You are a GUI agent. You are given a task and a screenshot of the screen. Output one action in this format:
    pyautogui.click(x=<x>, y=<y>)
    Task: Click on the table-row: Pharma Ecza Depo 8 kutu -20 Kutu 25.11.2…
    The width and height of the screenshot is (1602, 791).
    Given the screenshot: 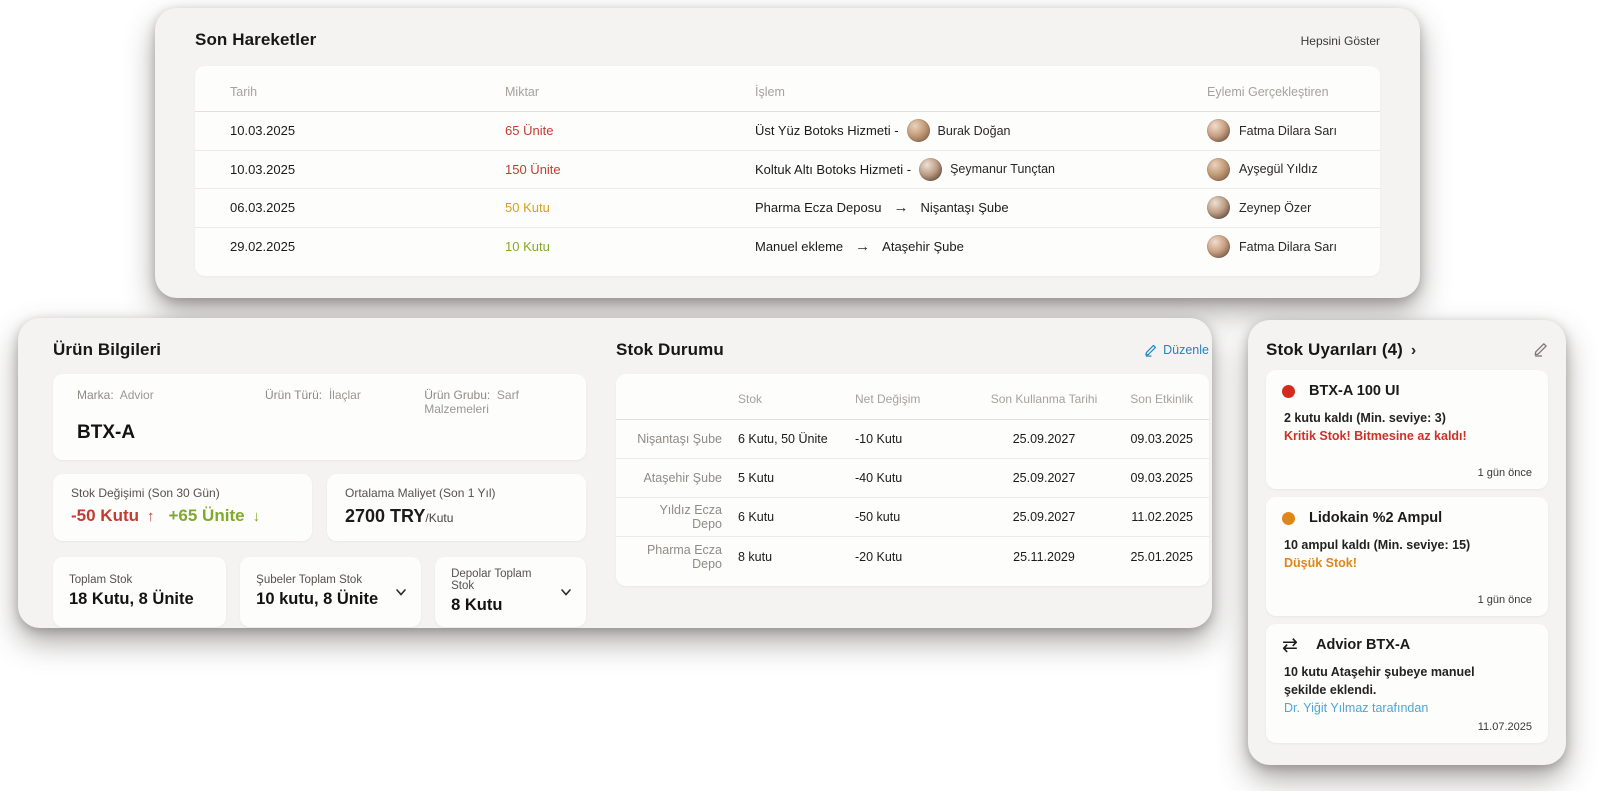 What is the action you would take?
    pyautogui.click(x=912, y=556)
    